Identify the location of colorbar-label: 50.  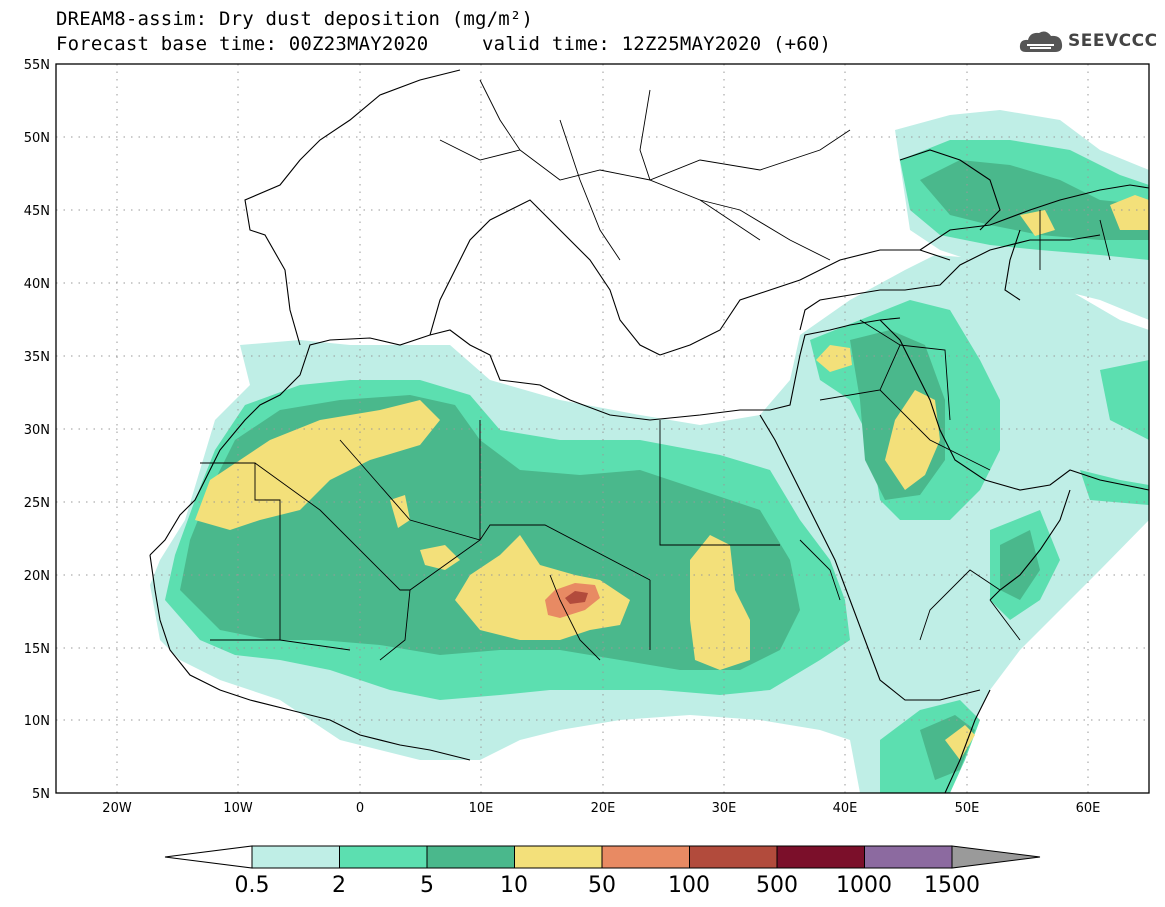
(602, 885).